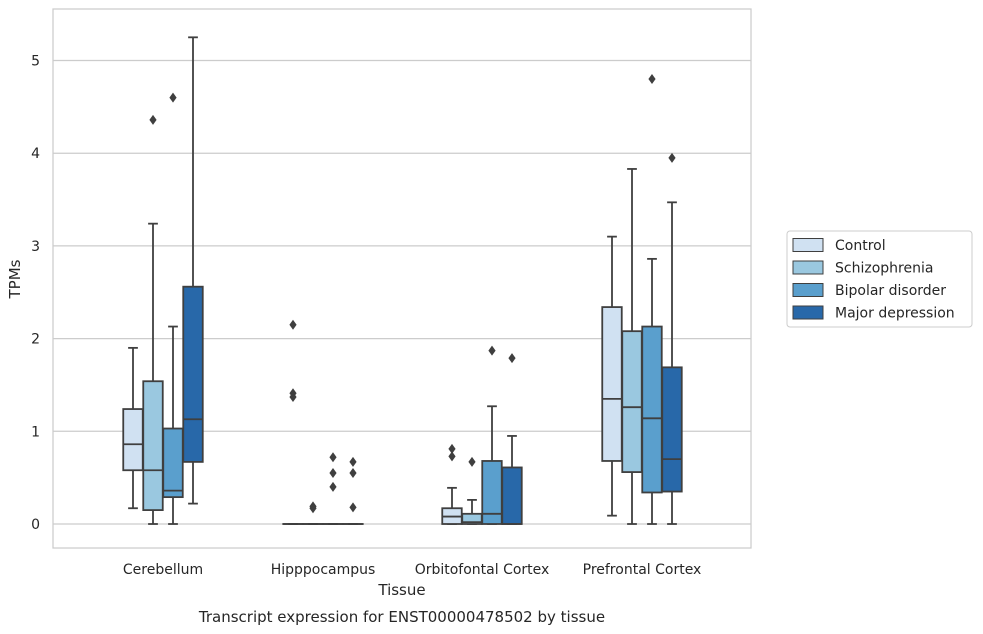 Image resolution: width=983 pixels, height=634 pixels. Describe the element at coordinates (890, 291) in the screenshot. I see `legend-label: Bipolar disorder` at that location.